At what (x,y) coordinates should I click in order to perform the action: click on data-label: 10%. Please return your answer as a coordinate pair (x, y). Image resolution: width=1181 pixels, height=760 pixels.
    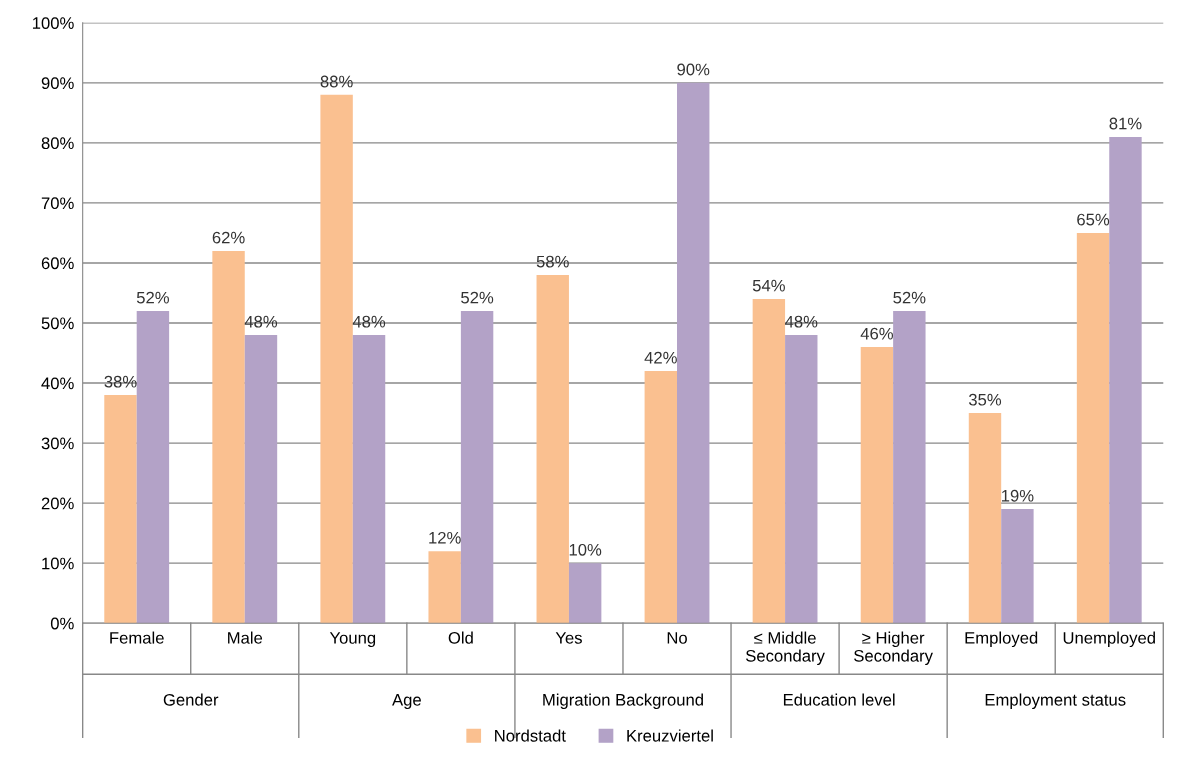
    Looking at the image, I should click on (585, 549).